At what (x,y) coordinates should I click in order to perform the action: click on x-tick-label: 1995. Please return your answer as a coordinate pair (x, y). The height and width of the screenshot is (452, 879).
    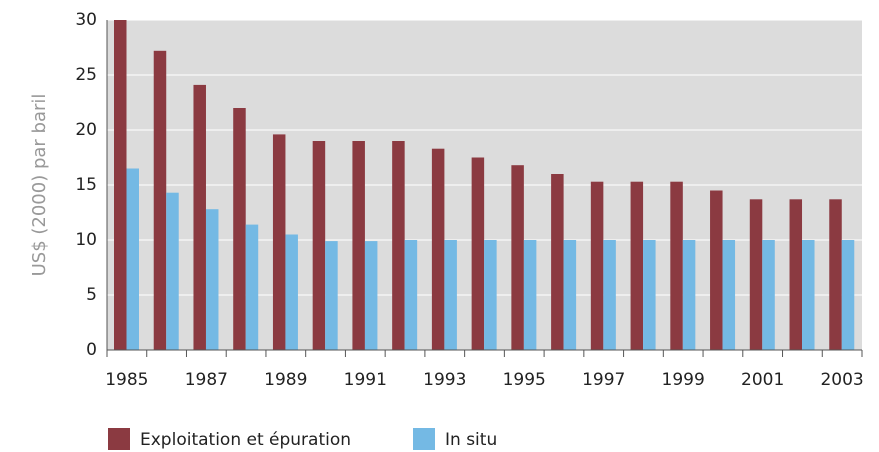
    Looking at the image, I should click on (524, 380).